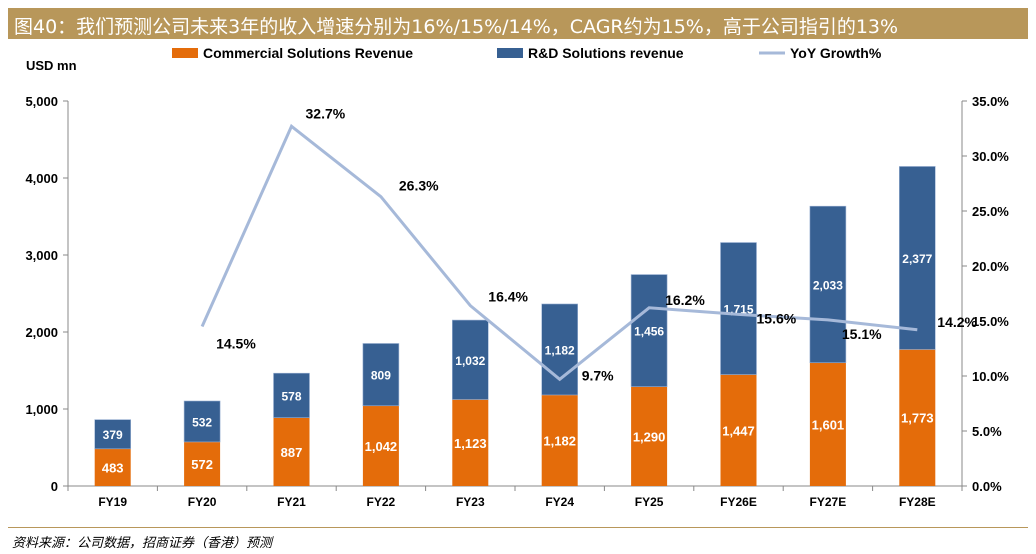  I want to click on bar-label-commercial: 1,042, so click(381, 446).